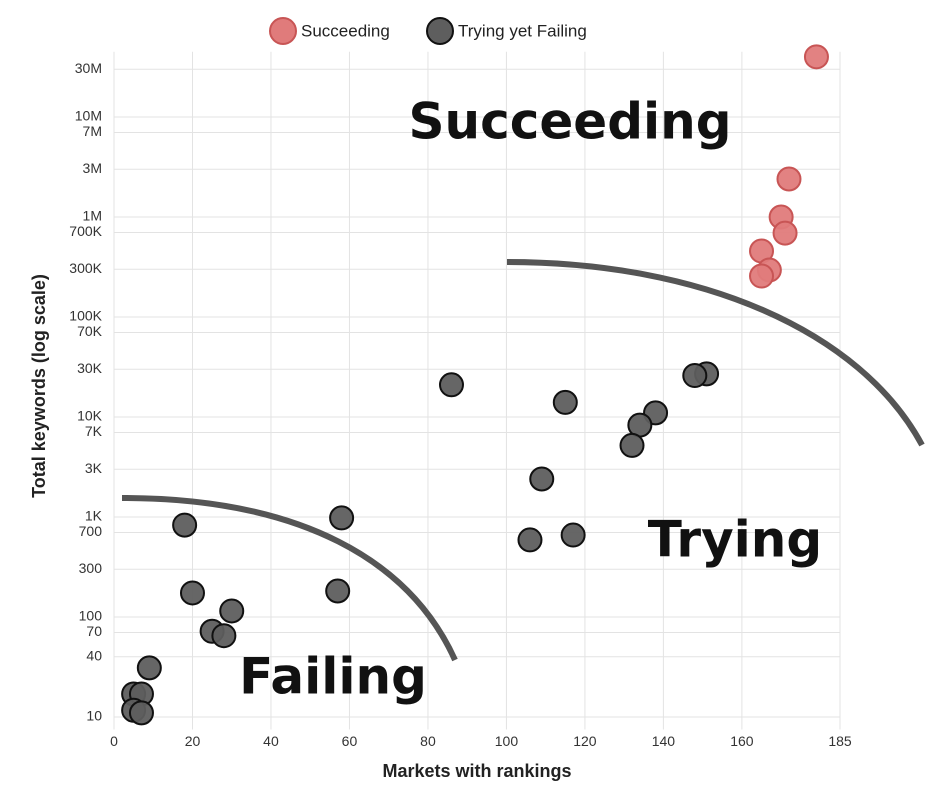  I want to click on y-tick-label: 3M, so click(92, 168).